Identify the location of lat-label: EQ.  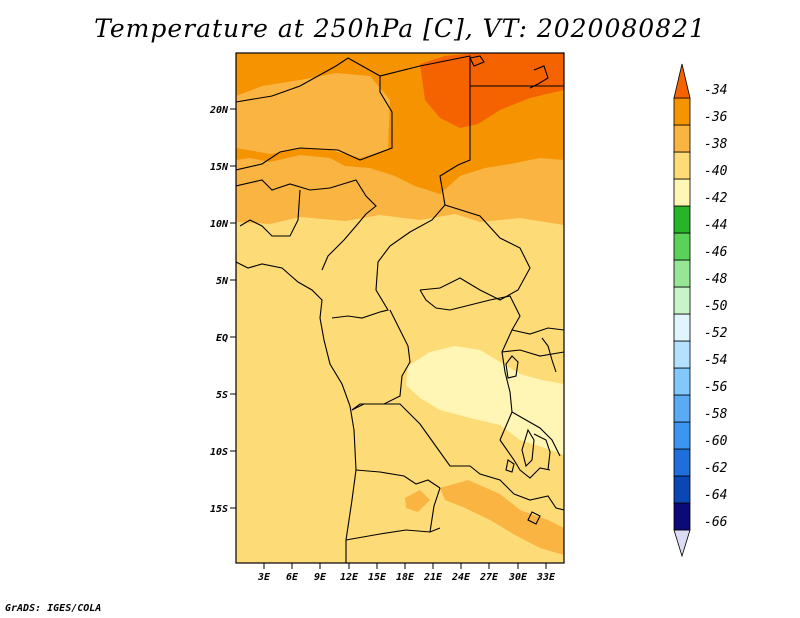
(222, 338).